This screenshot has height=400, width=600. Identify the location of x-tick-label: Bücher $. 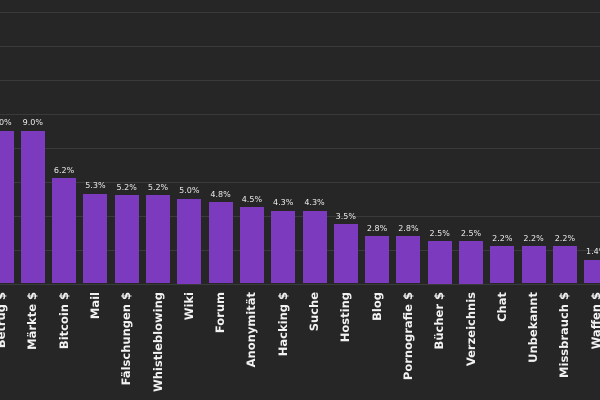
(439, 321).